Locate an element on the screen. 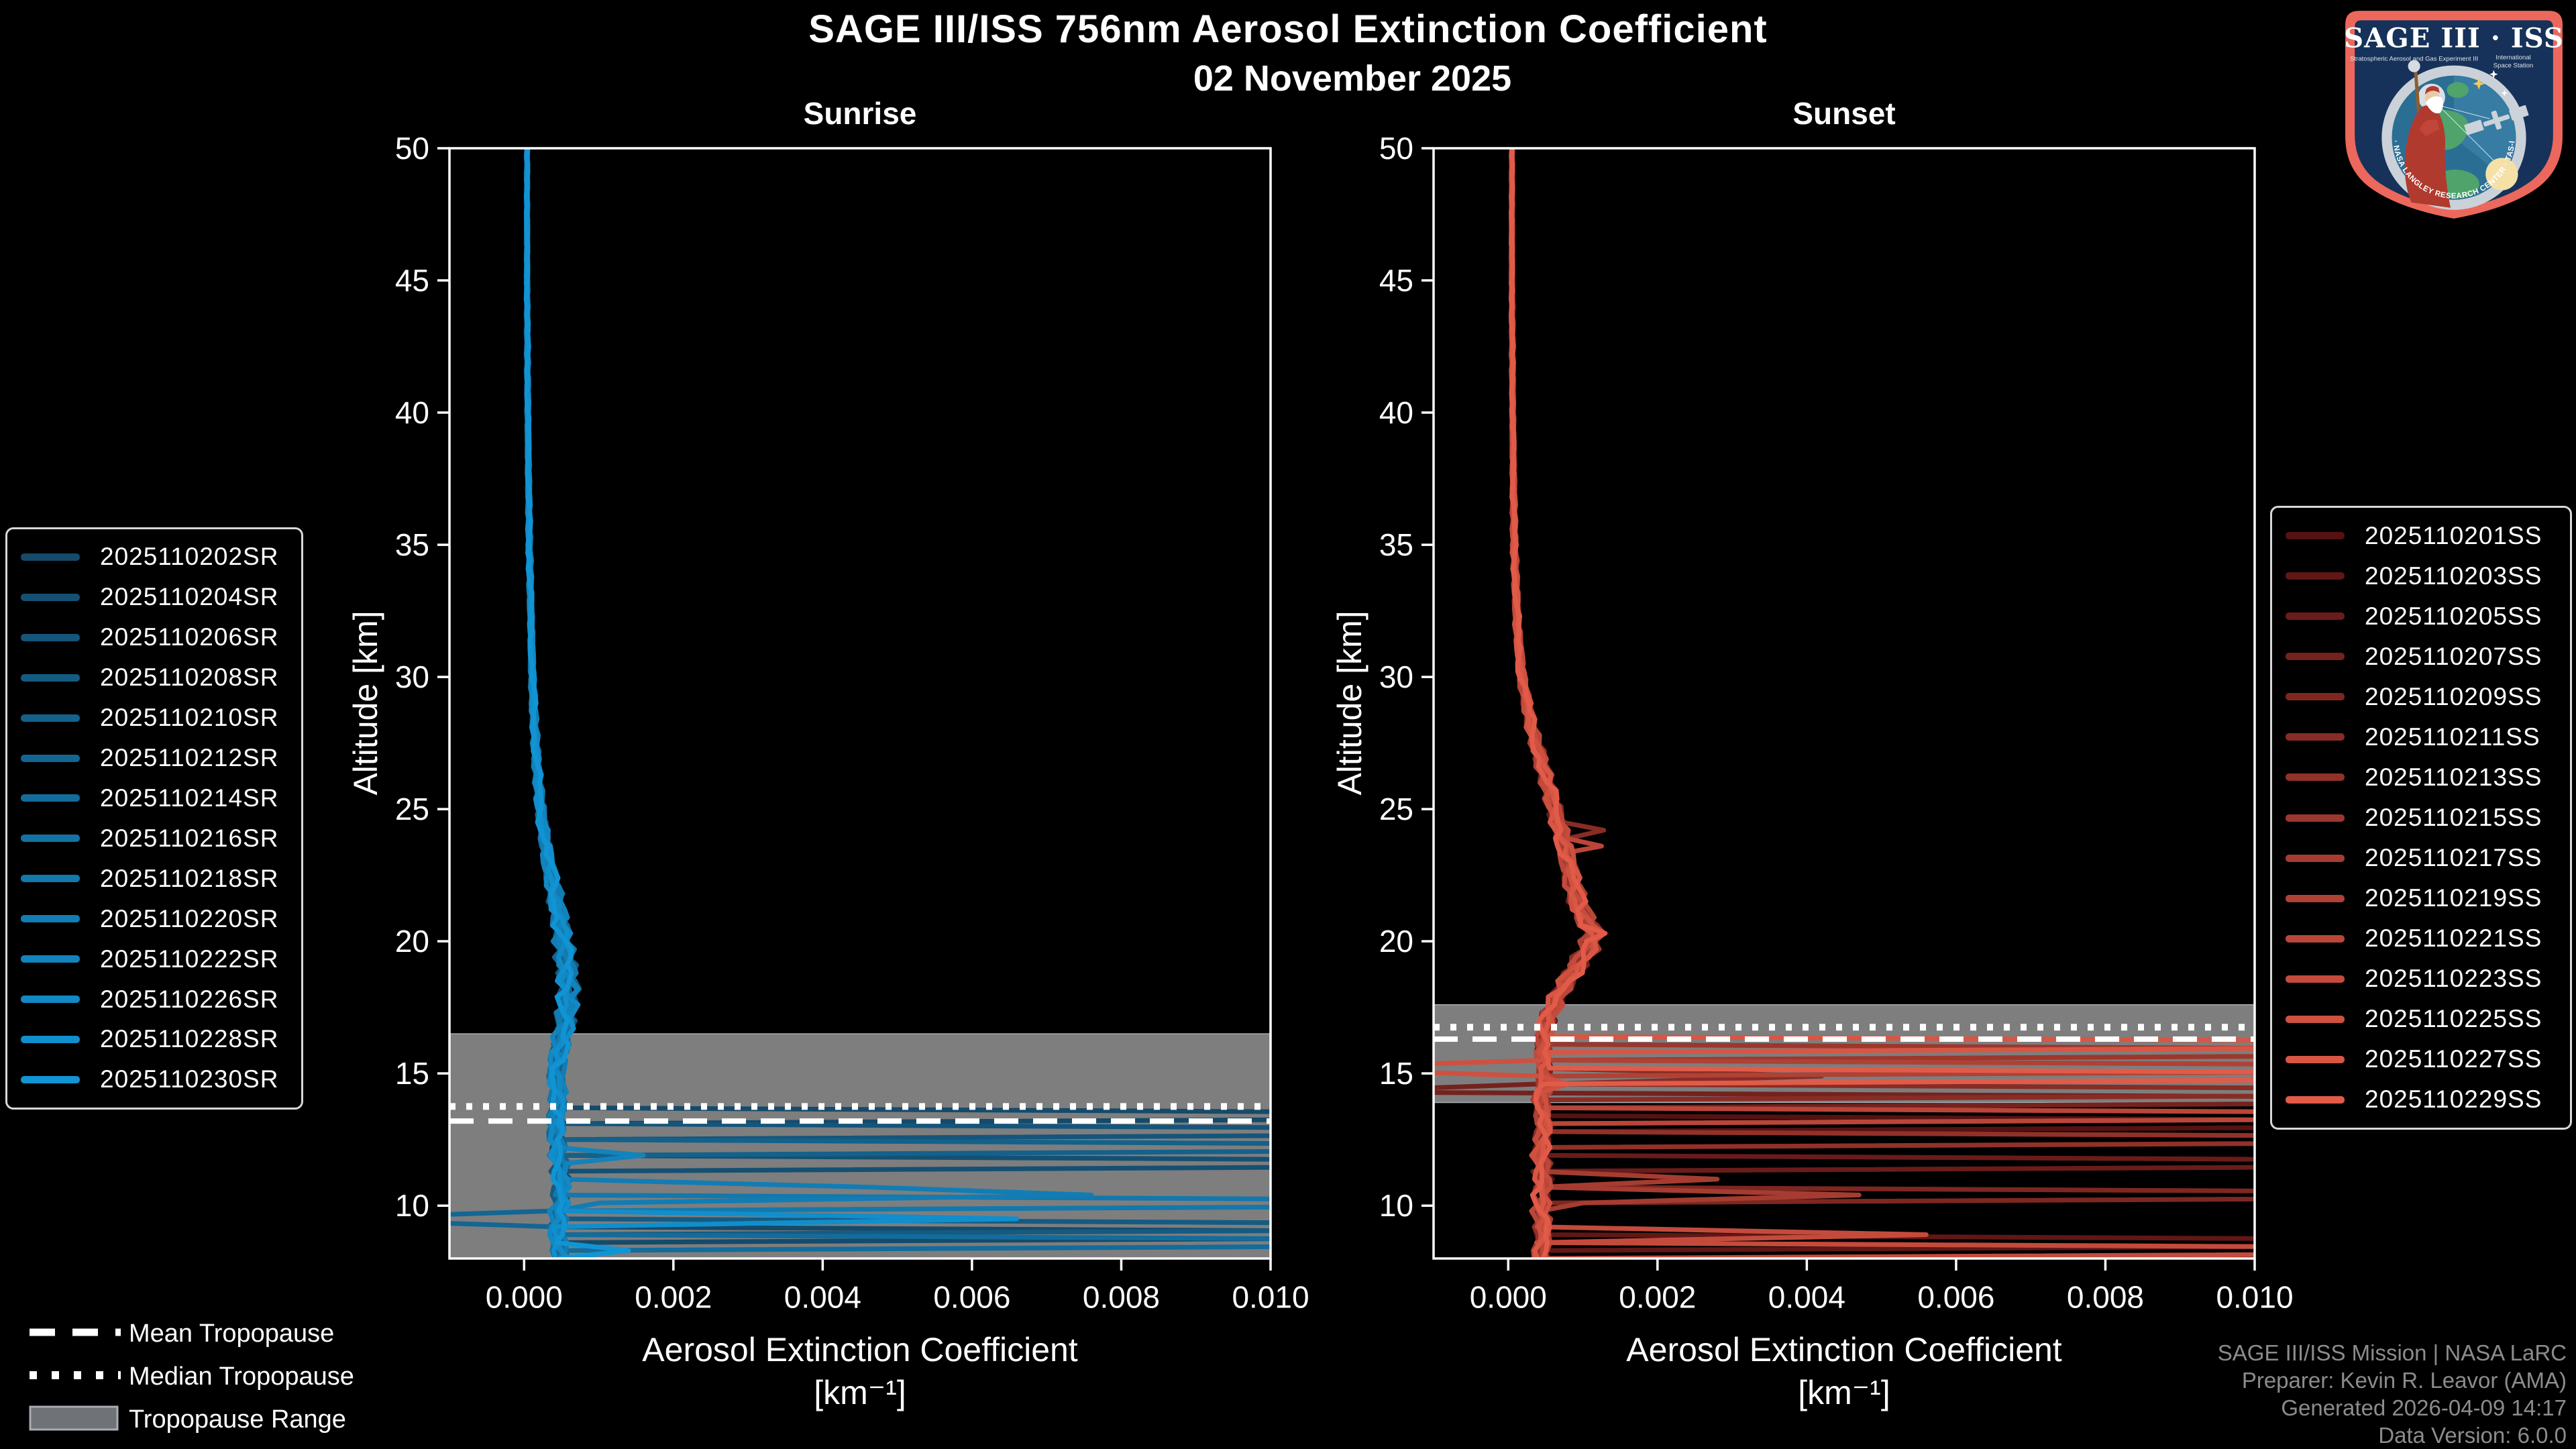  legend-item-2025110213SS: 2025110213SS is located at coordinates (2421, 777).